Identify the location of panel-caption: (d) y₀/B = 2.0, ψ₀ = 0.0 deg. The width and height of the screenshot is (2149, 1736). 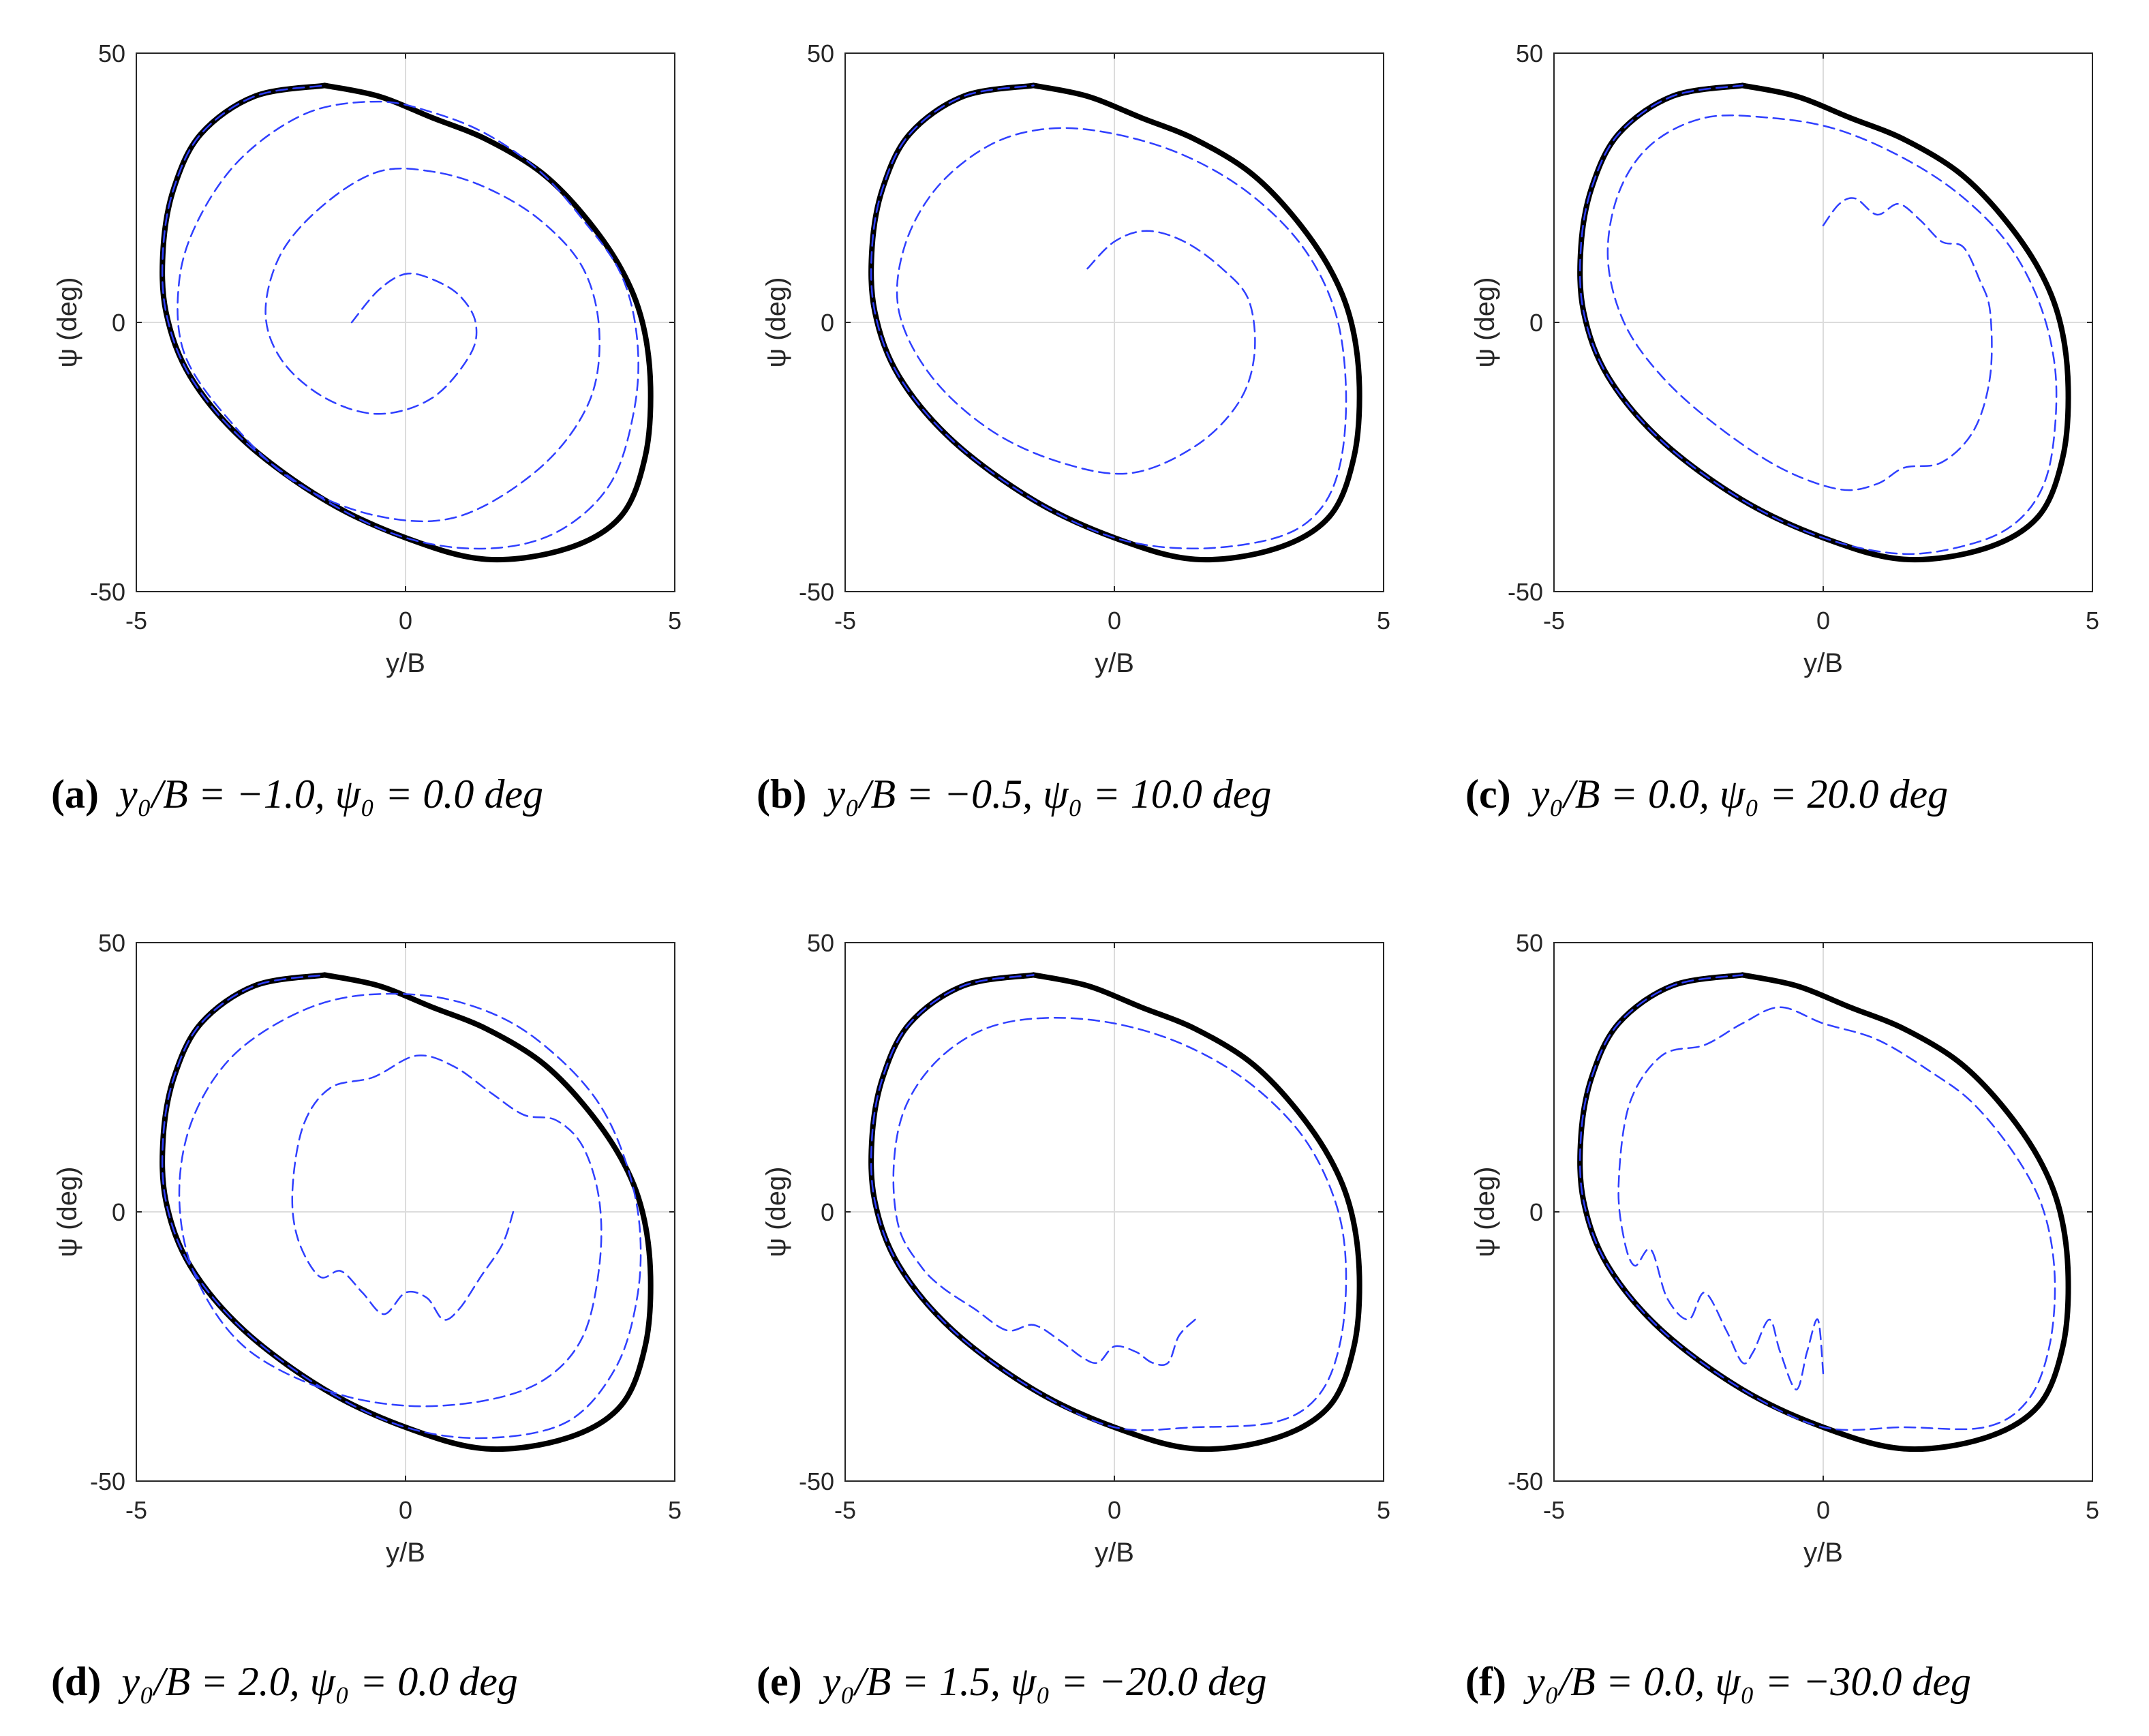
(284, 1682).